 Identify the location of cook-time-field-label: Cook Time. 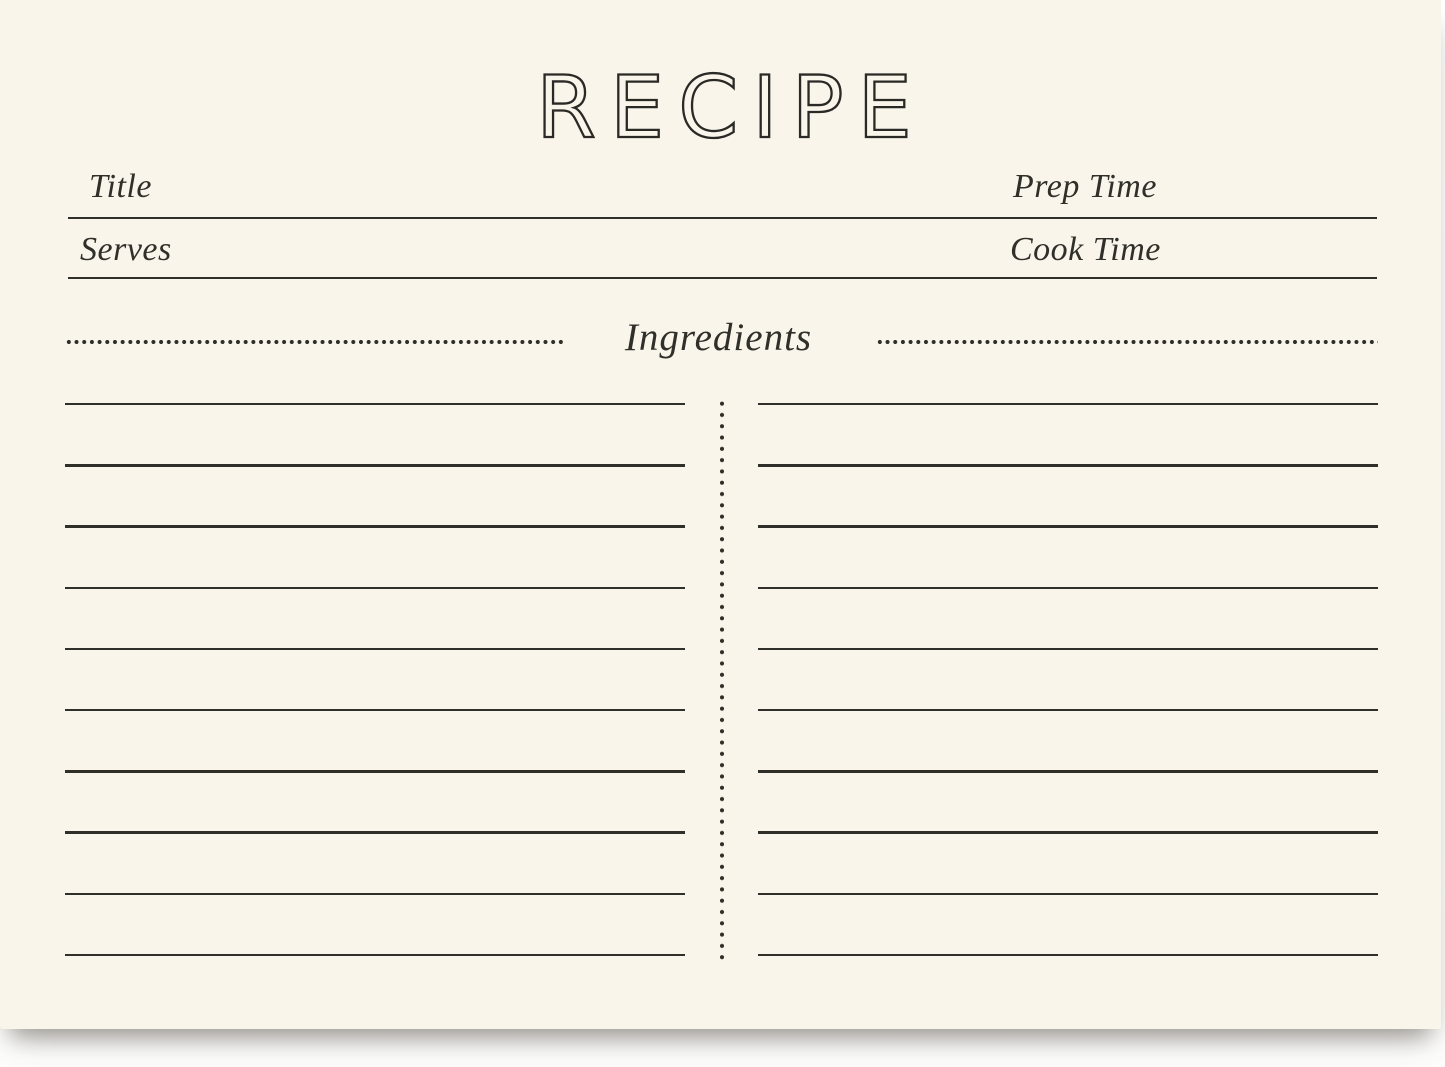
(1085, 249).